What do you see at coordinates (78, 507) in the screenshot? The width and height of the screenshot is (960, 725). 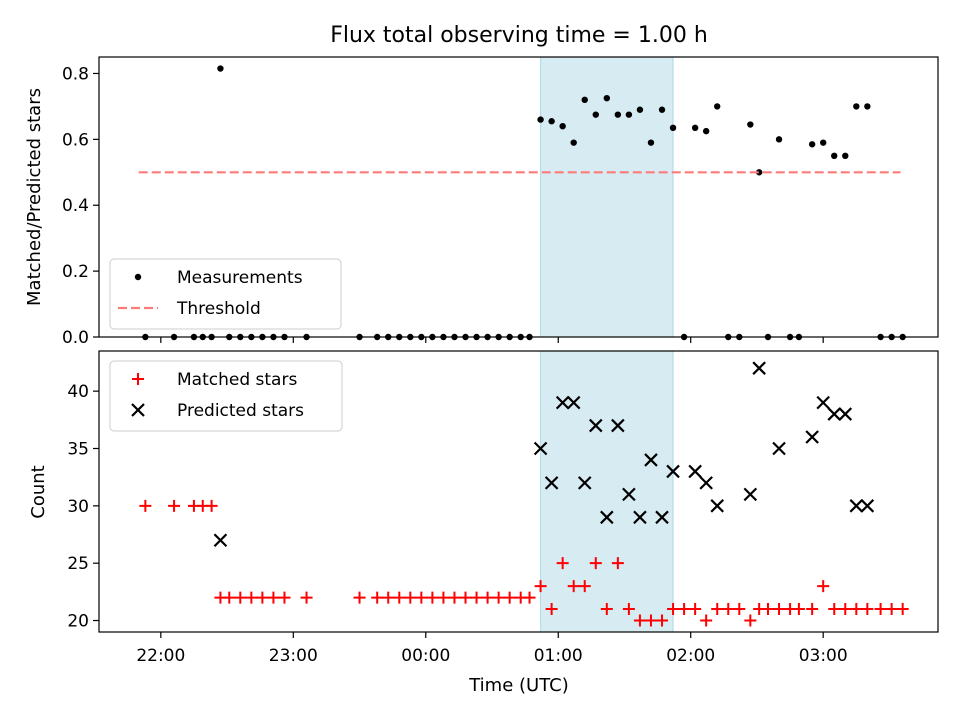 I see `bottom-y-tick-label: 30` at bounding box center [78, 507].